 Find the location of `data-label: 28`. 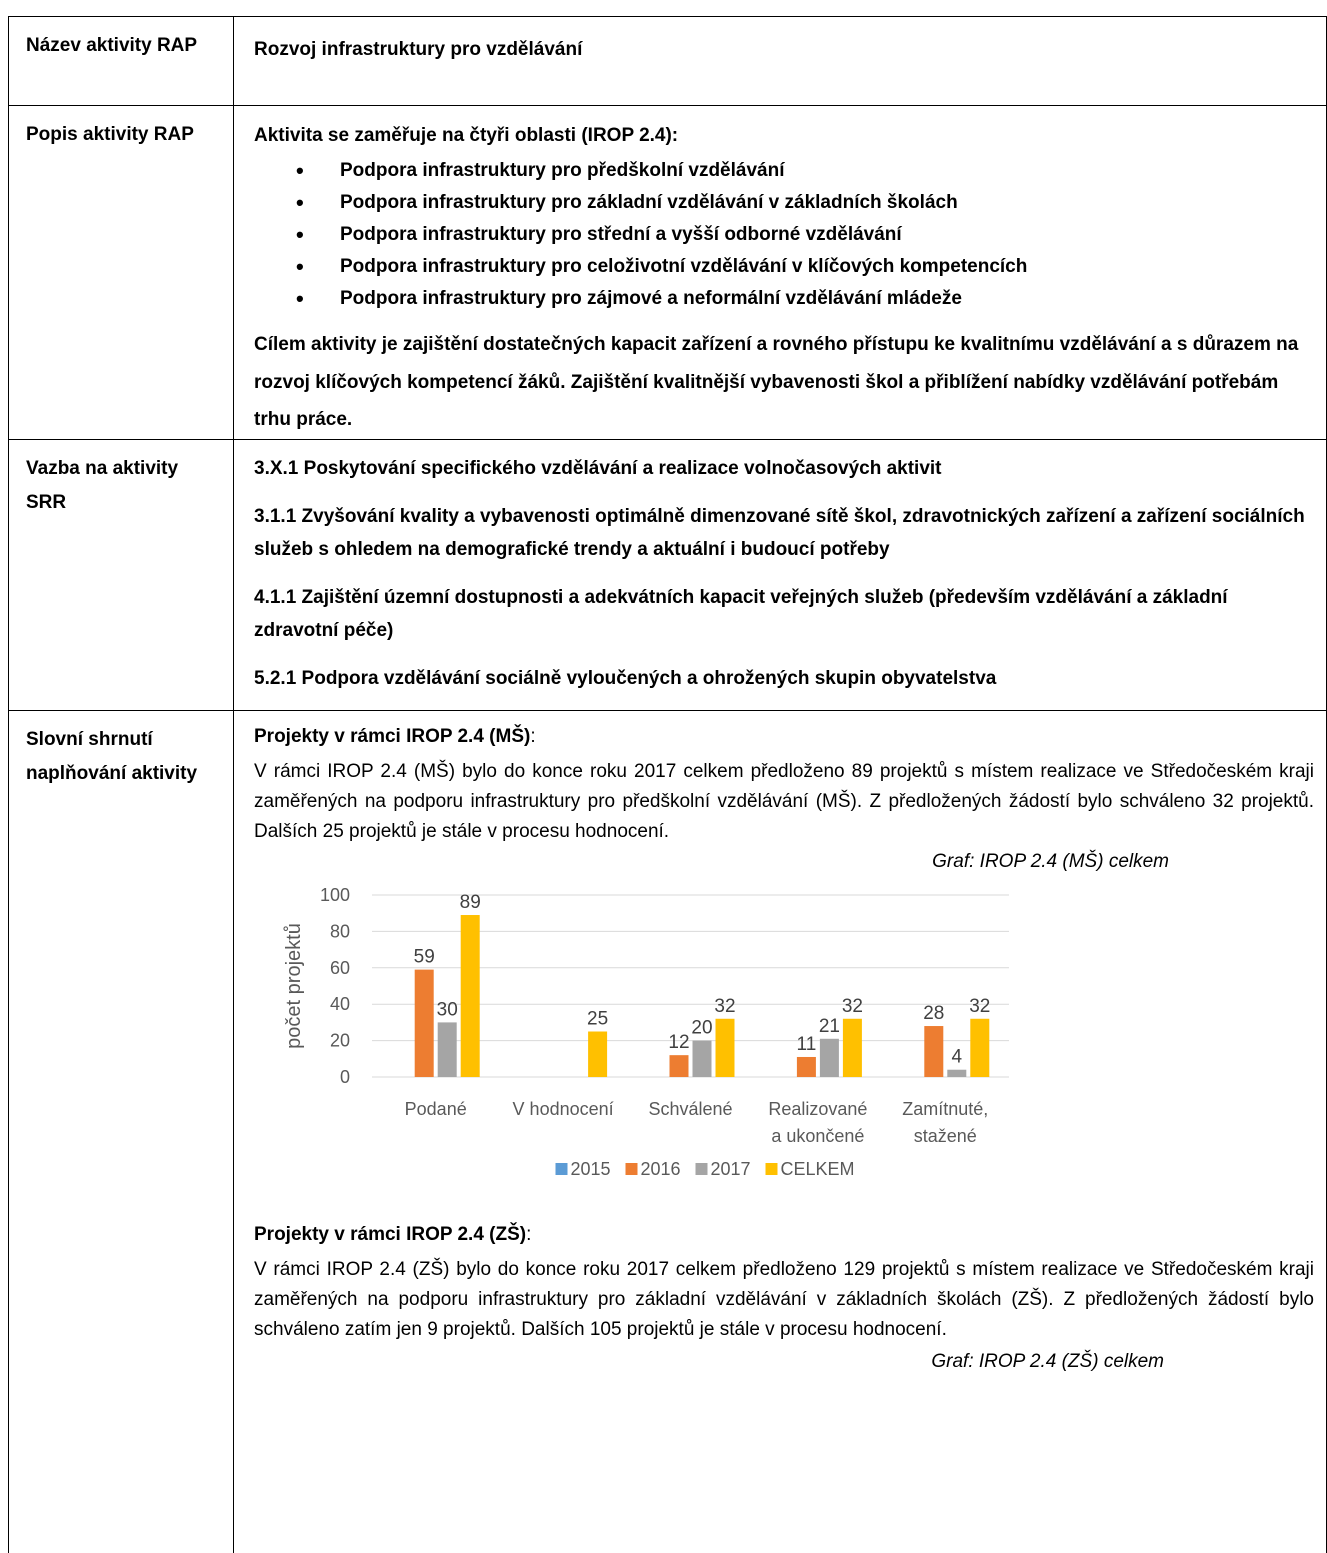

data-label: 28 is located at coordinates (933, 1013).